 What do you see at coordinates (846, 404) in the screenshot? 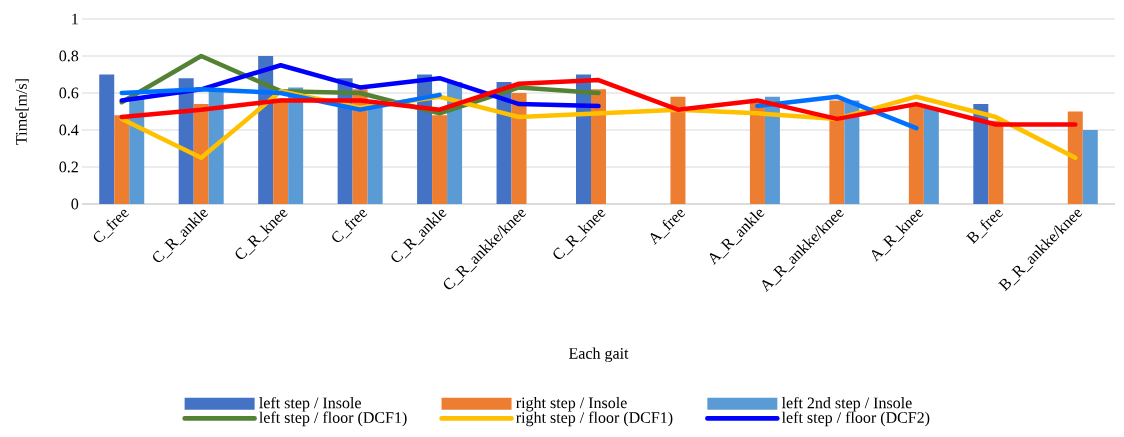
I see `legend-label: left 2nd step / Insole` at bounding box center [846, 404].